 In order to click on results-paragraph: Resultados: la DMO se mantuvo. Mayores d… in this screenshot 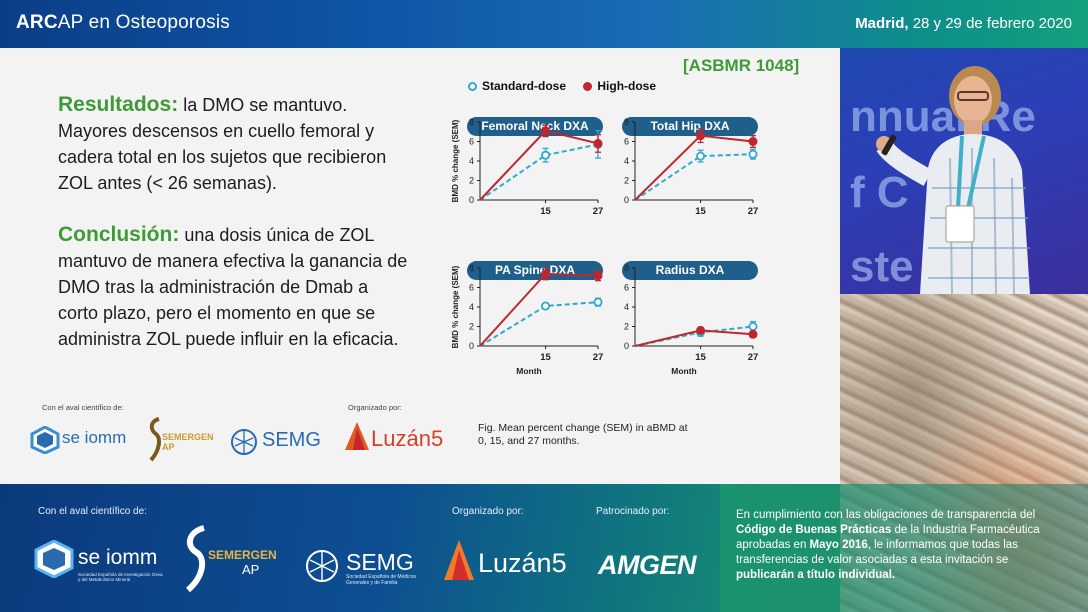, I will do `click(233, 144)`.